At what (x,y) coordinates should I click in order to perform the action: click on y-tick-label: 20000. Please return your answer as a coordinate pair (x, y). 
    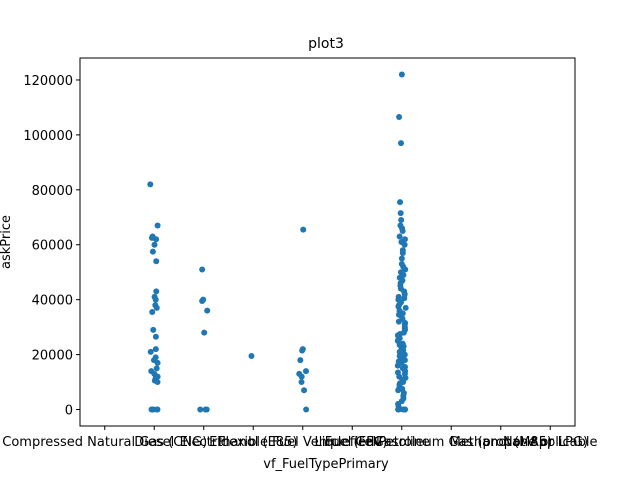
    Looking at the image, I should click on (52, 356).